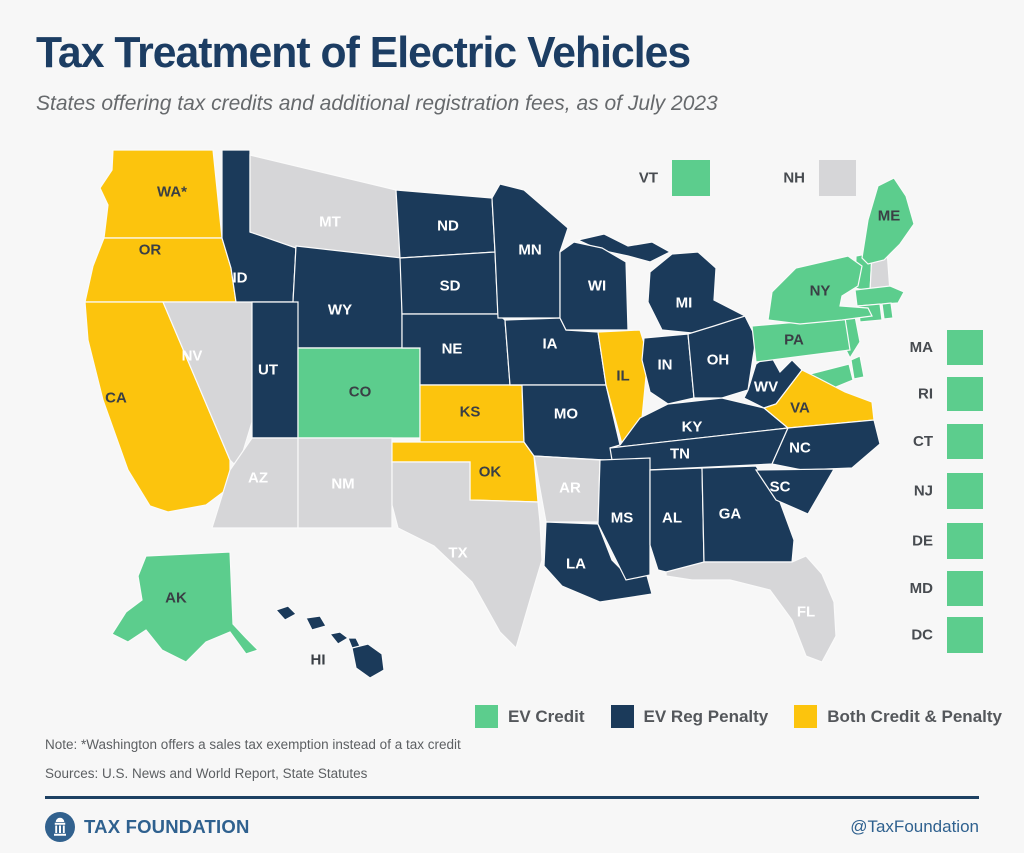  Describe the element at coordinates (925, 394) in the screenshot. I see `state-square-label-ri: RI` at that location.